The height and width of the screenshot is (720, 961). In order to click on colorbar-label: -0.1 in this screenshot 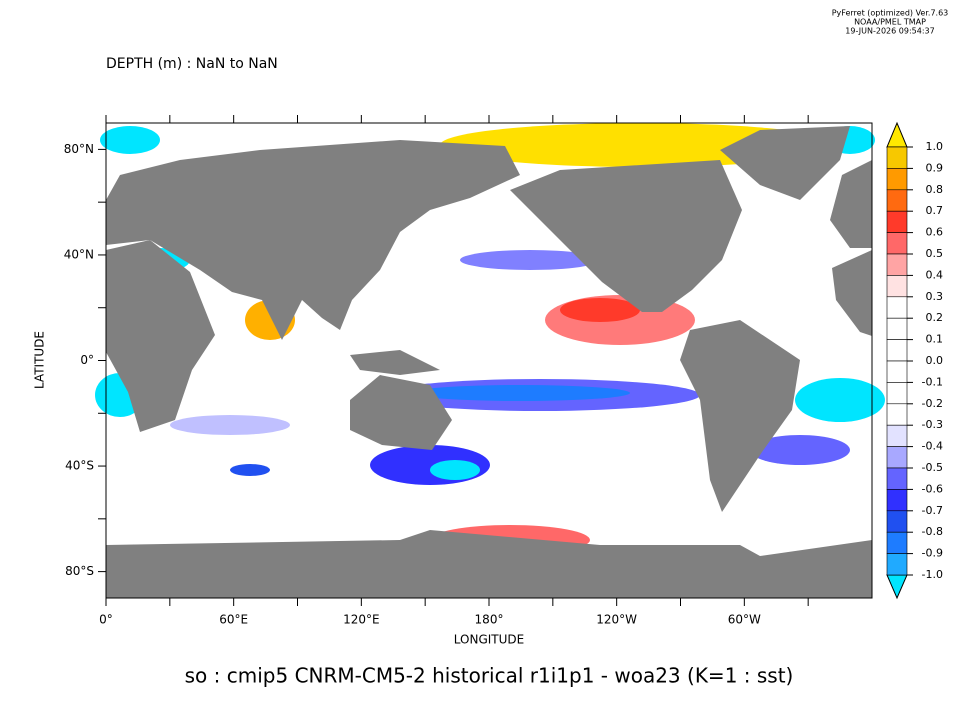, I will do `click(932, 381)`.